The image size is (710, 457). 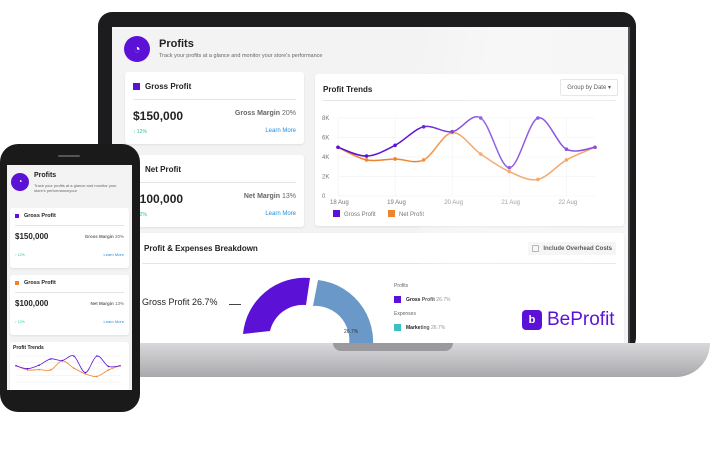 What do you see at coordinates (572, 249) in the screenshot?
I see `include-overhead-checkbox: Include Overhead Costs` at bounding box center [572, 249].